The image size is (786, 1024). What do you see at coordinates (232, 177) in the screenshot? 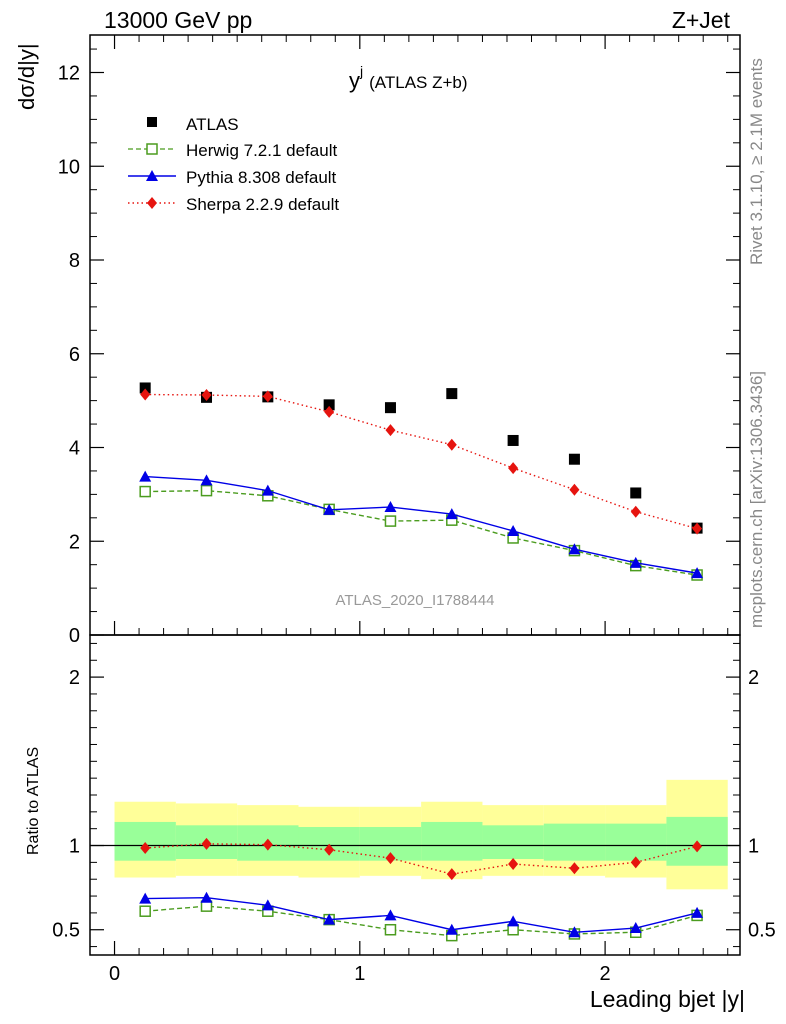
I see `legend-entry-pythia: Pythia 8.308 default` at bounding box center [232, 177].